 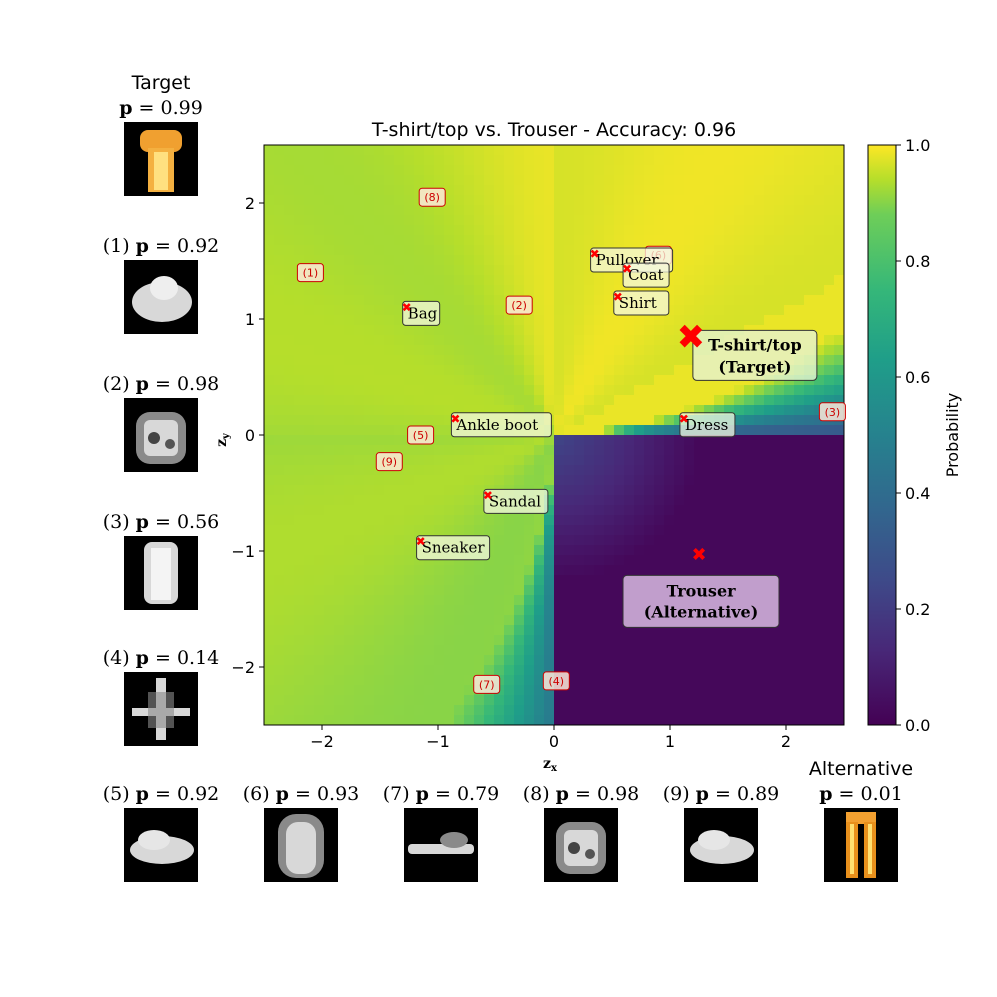 What do you see at coordinates (852, 849) in the screenshot?
I see `thumb-shape` at bounding box center [852, 849].